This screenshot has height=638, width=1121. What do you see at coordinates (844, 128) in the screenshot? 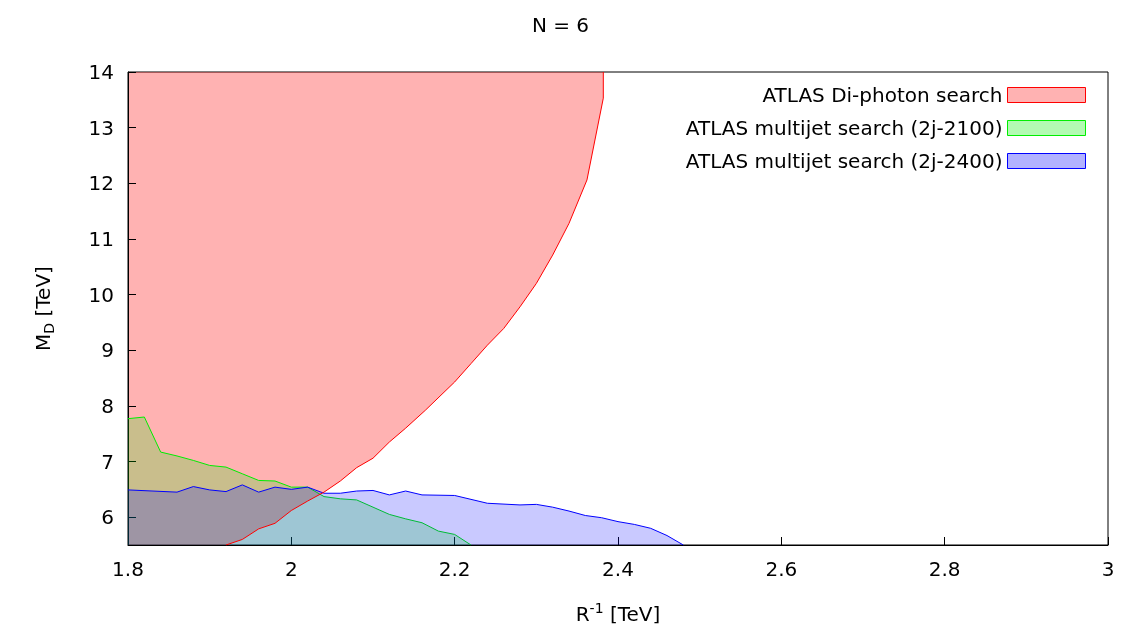
I see `legend-label: ATLAS multijet search (2j-2100)` at bounding box center [844, 128].